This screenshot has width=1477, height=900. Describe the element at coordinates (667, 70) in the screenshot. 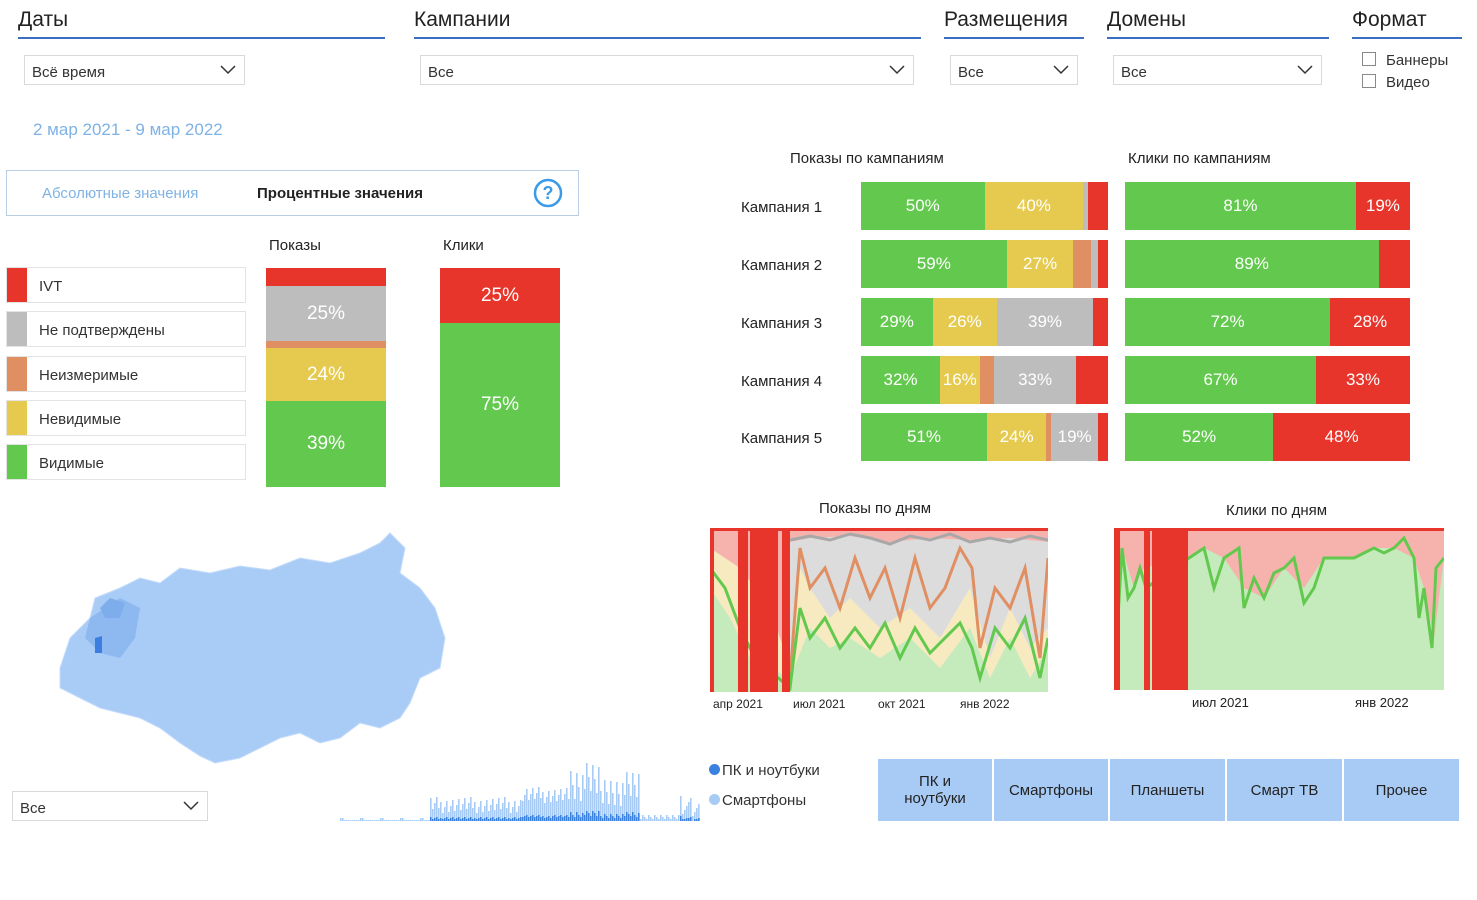

I see `campaigns-select: Все` at that location.